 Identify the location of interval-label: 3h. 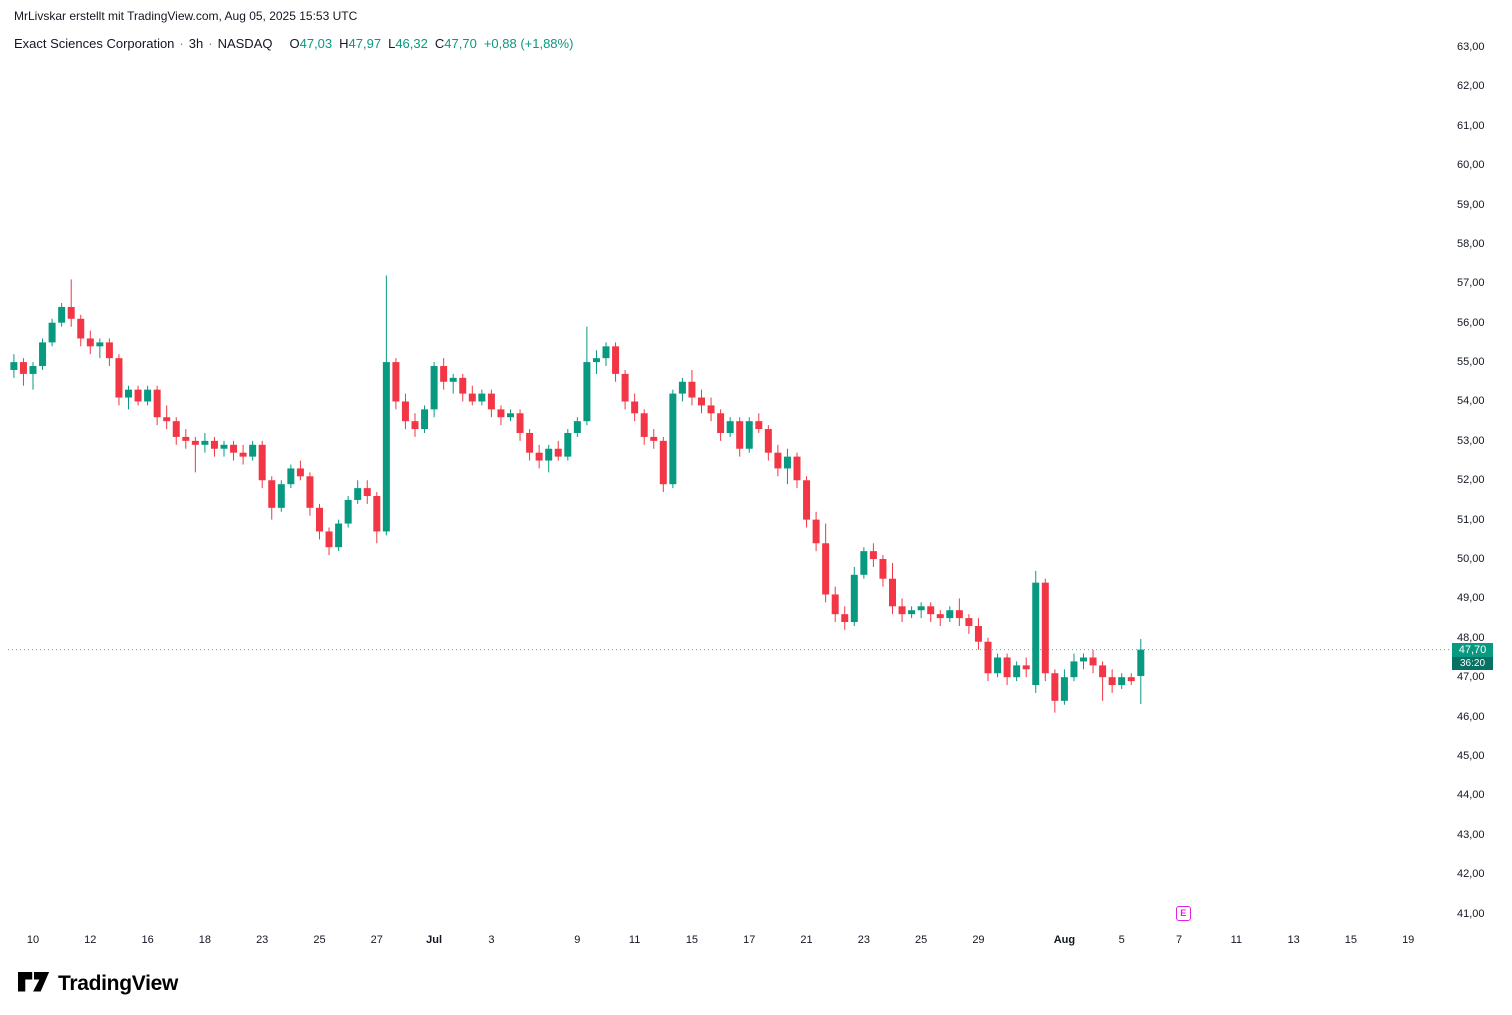
(196, 43).